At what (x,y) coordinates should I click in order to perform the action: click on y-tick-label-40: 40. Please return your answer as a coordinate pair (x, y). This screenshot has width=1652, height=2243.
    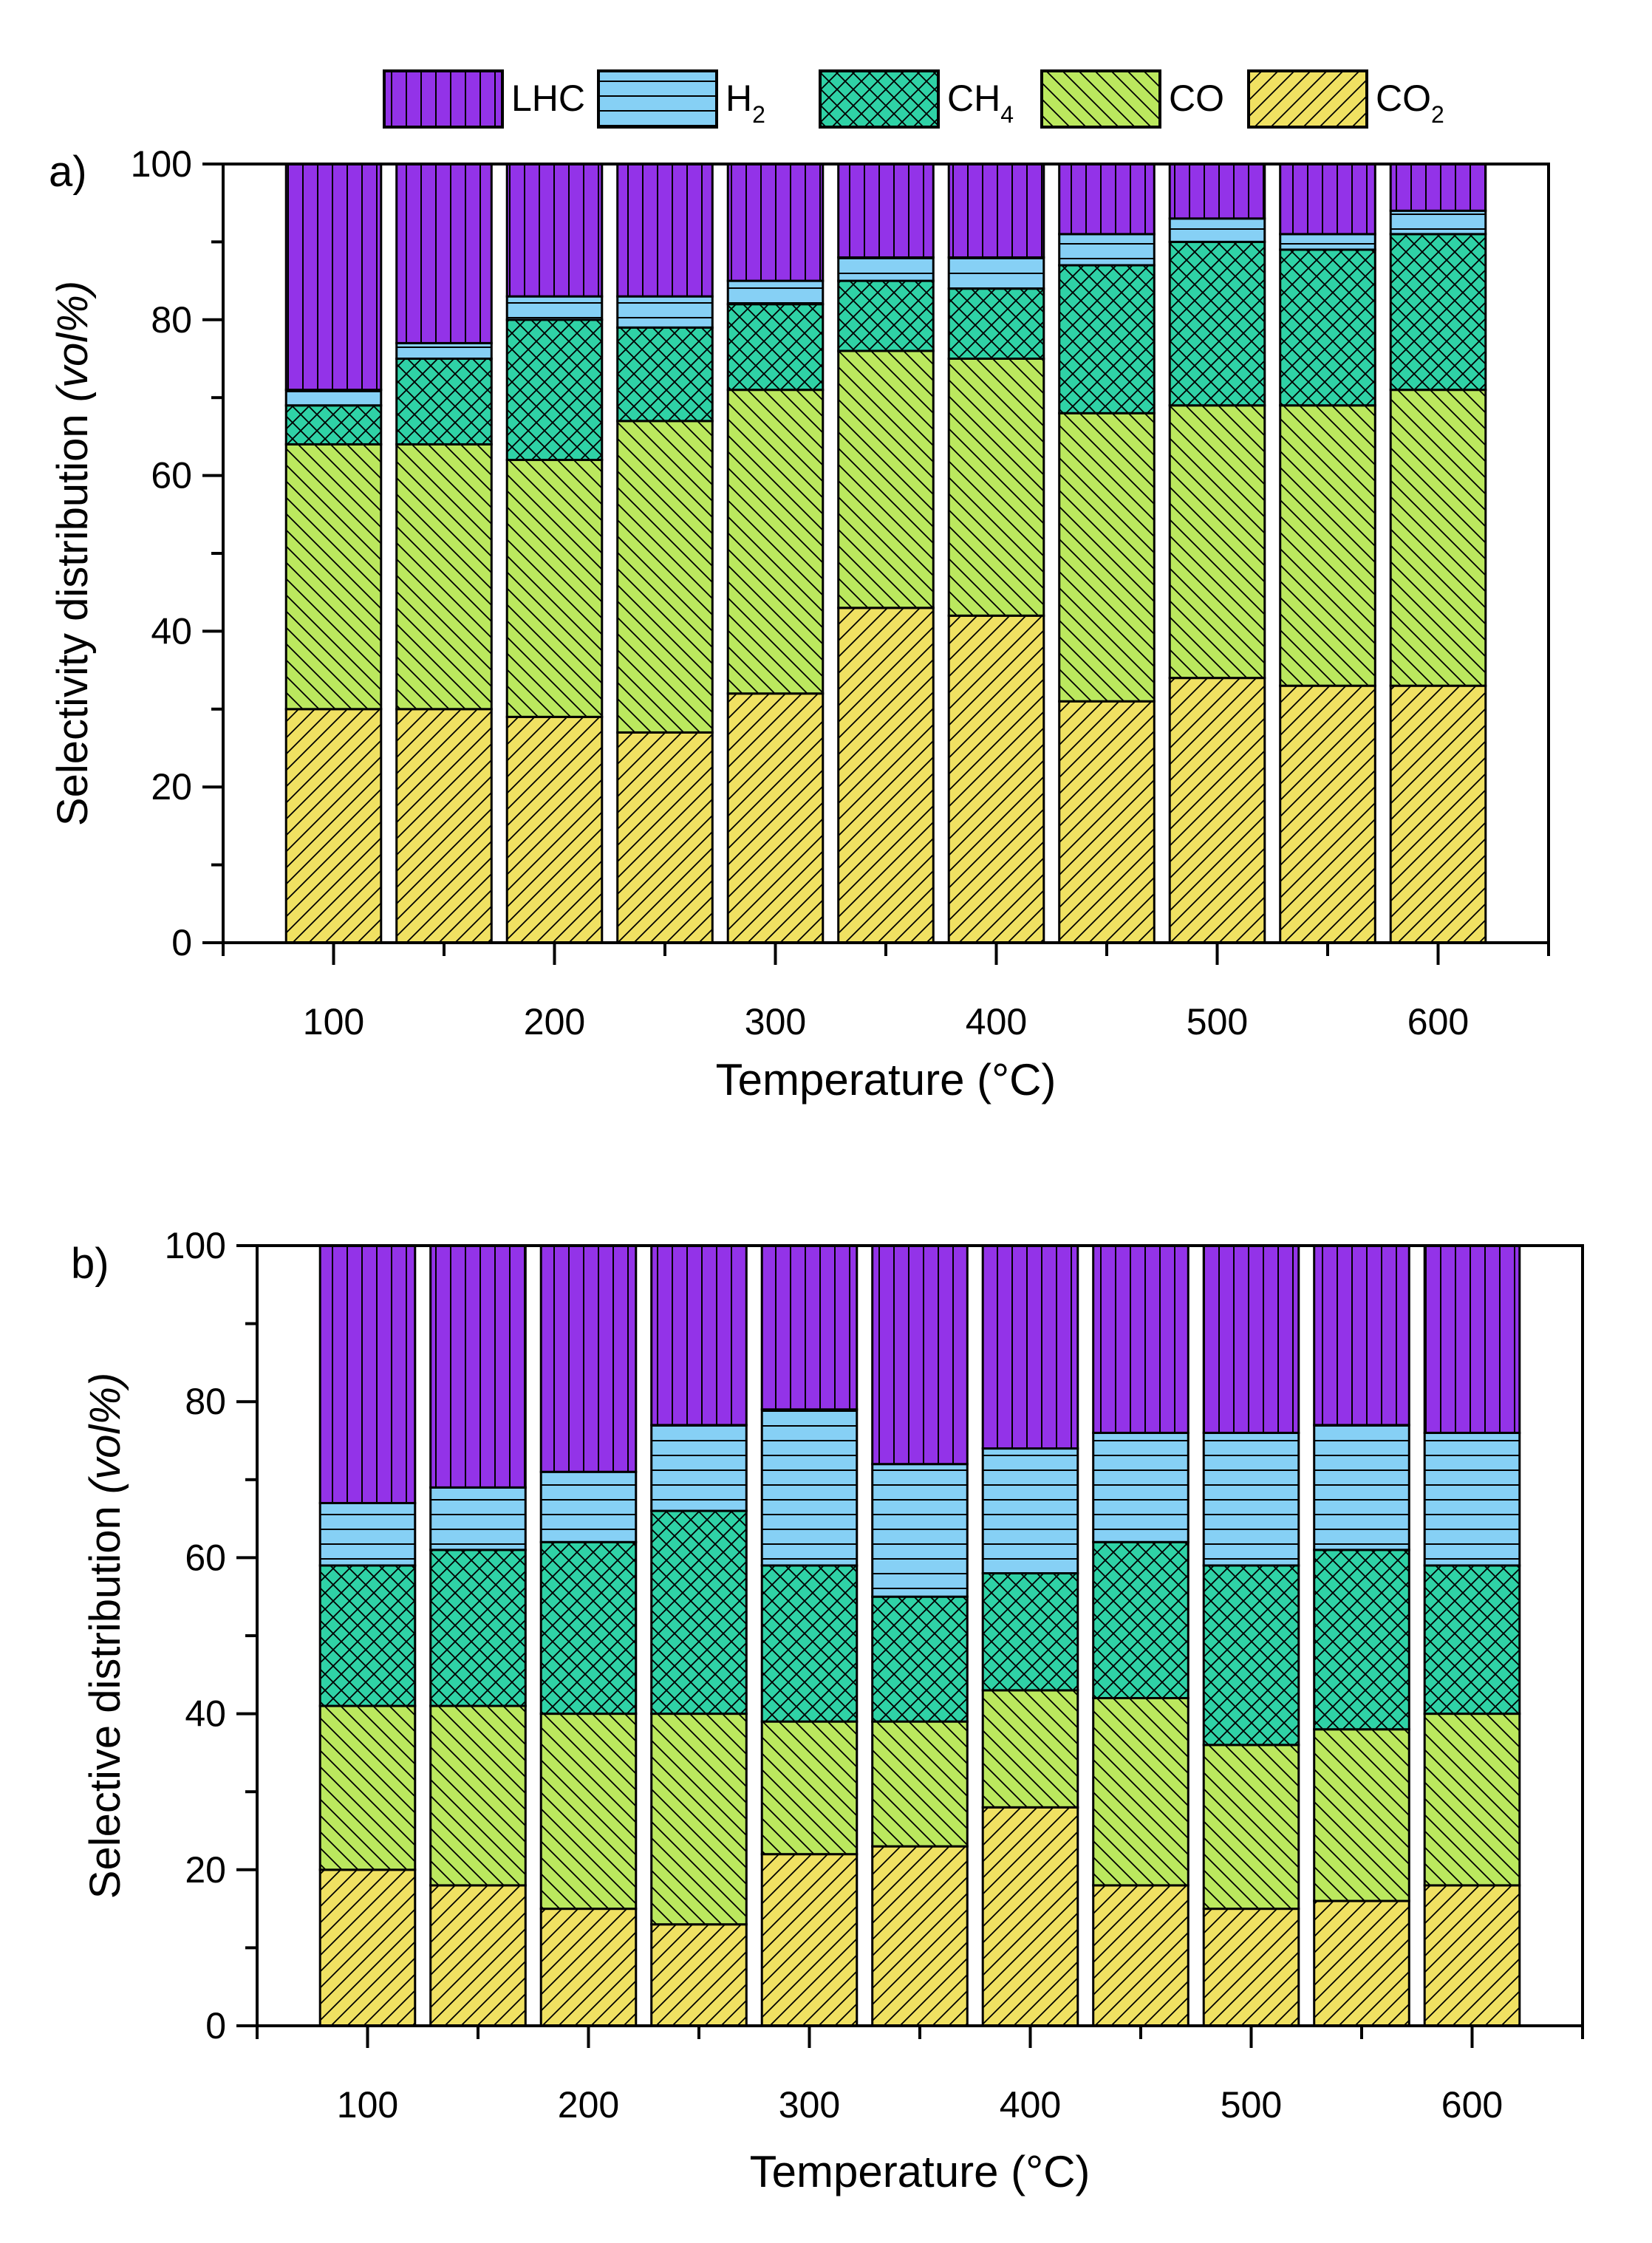
    Looking at the image, I should click on (205, 1714).